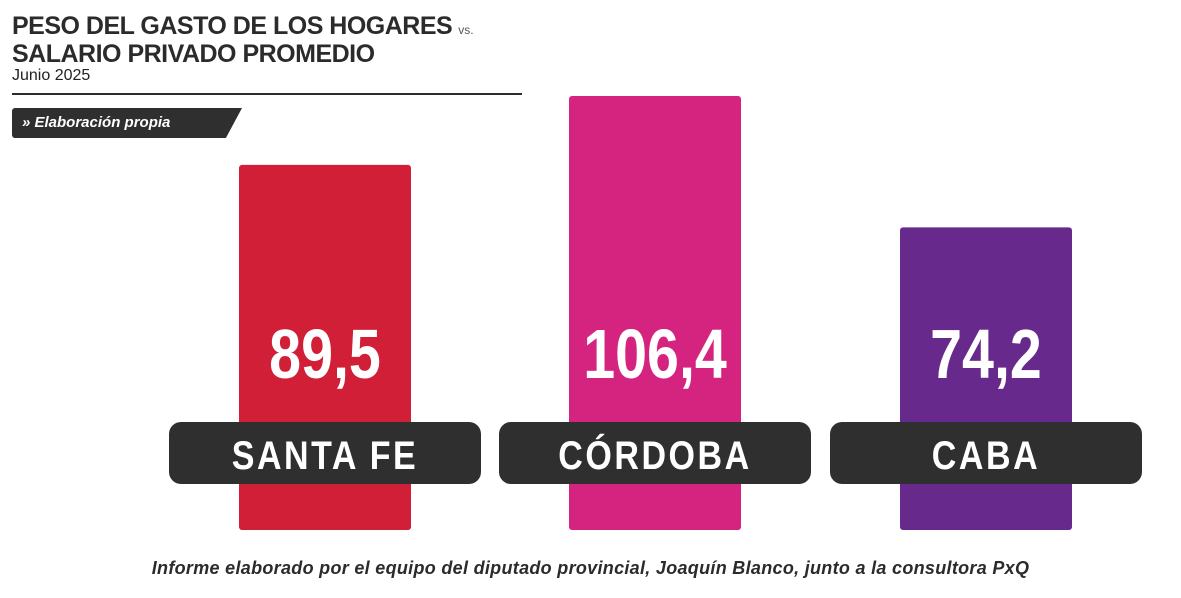 This screenshot has height=598, width=1181. What do you see at coordinates (267, 94) in the screenshot?
I see `header-divider` at bounding box center [267, 94].